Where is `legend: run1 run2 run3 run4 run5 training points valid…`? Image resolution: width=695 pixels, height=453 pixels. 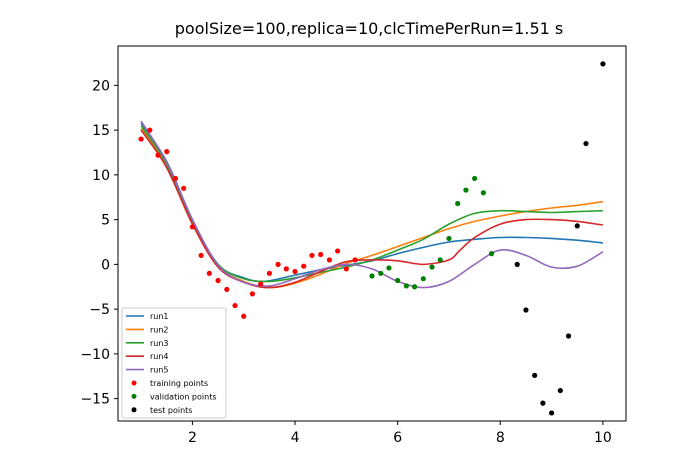
legend: run1 run2 run3 run4 run5 training points valid… is located at coordinates (174, 363).